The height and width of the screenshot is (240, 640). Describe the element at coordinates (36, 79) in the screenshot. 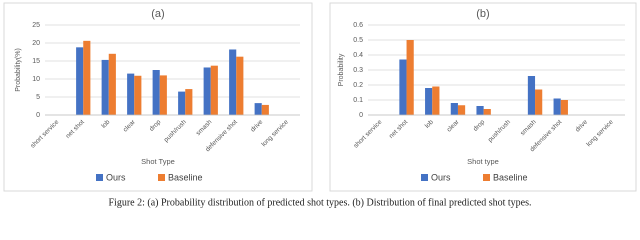

I see `y-tick-label: 10` at that location.